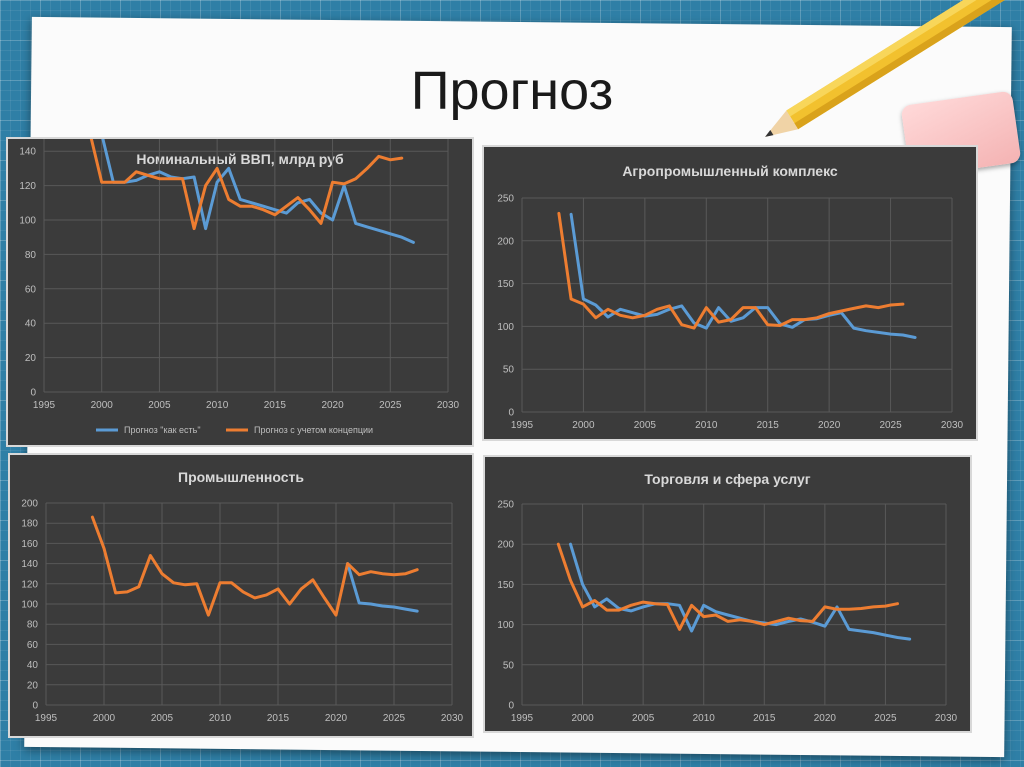 This screenshot has width=1024, height=767. Describe the element at coordinates (730, 171) in the screenshot. I see `chart-title: Агропромышленный комплекс` at that location.